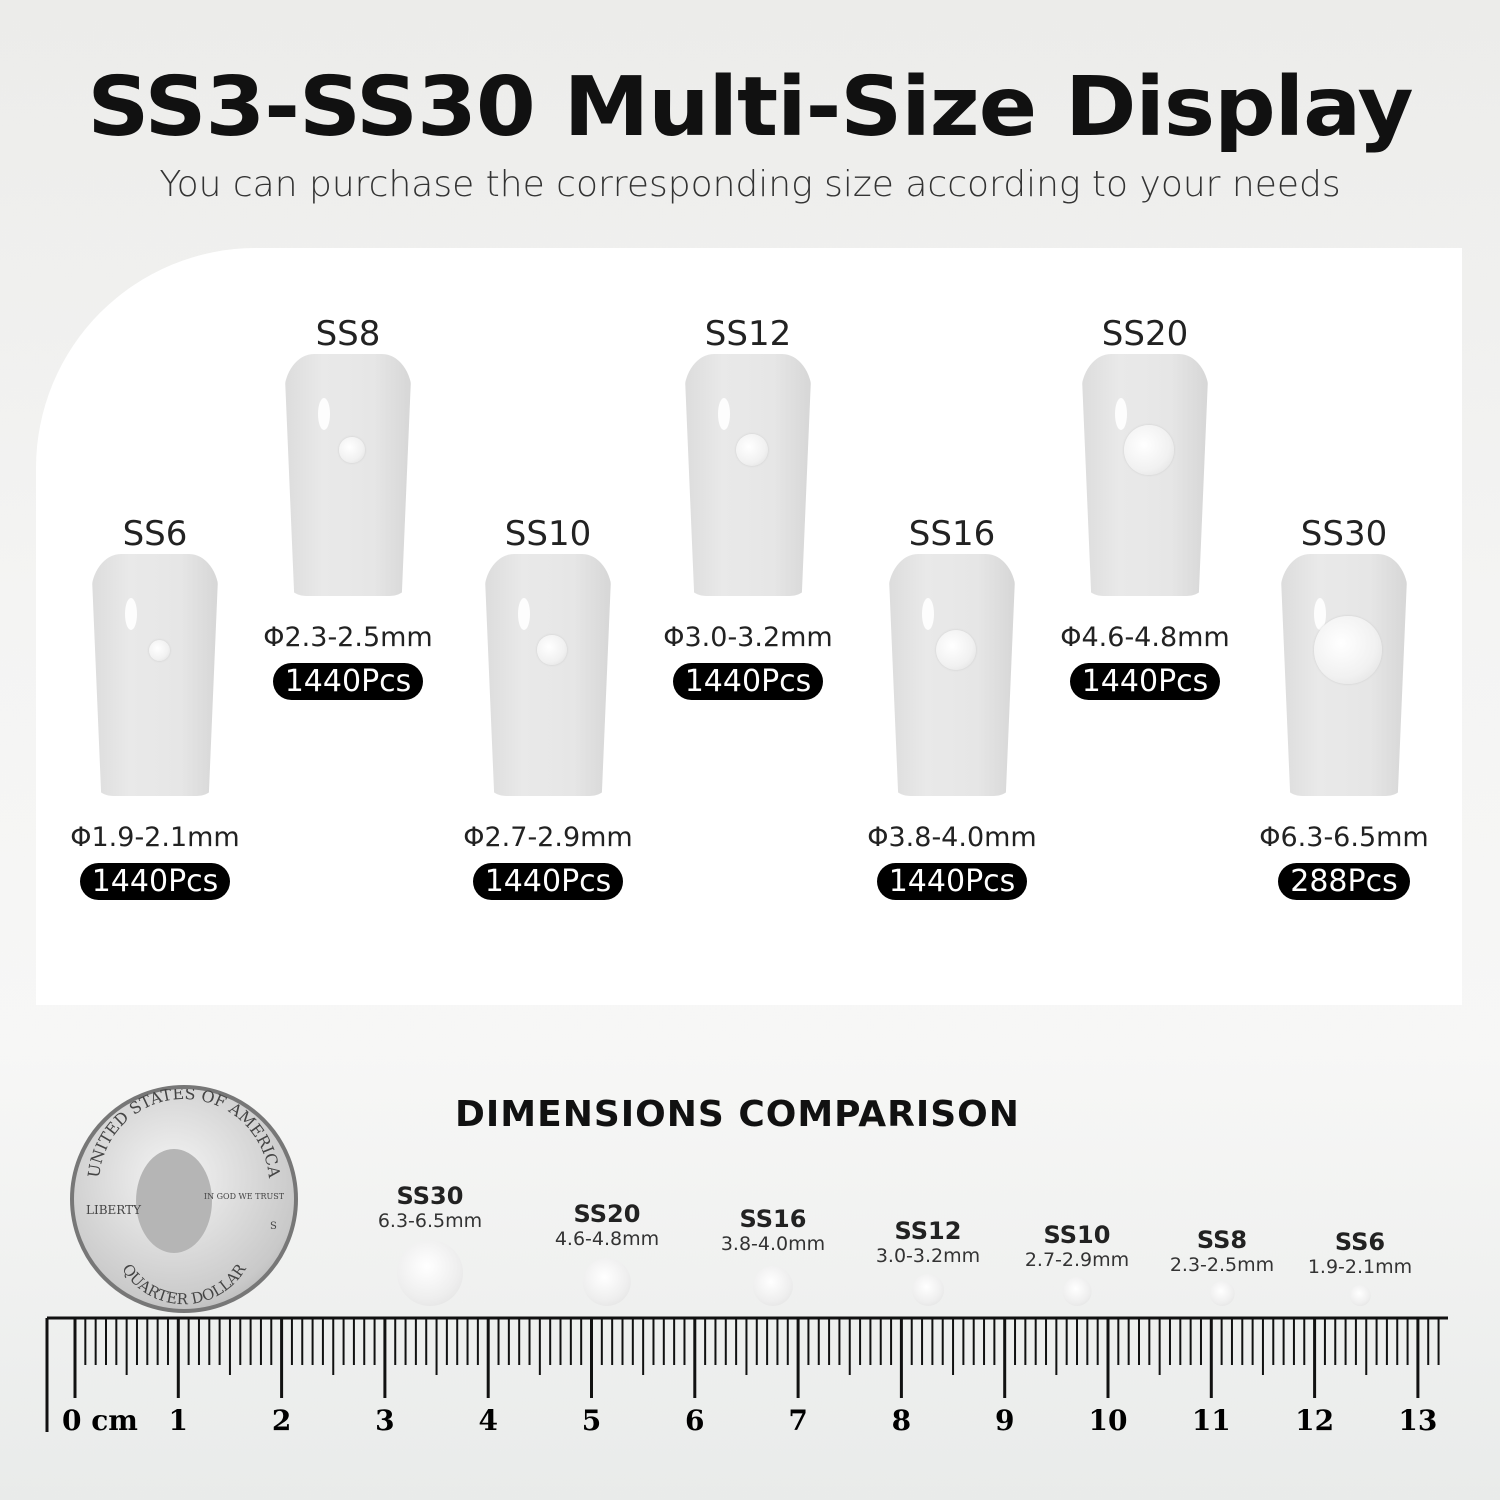 The height and width of the screenshot is (1500, 1500). What do you see at coordinates (384, 1420) in the screenshot?
I see `ruler-label: 3` at bounding box center [384, 1420].